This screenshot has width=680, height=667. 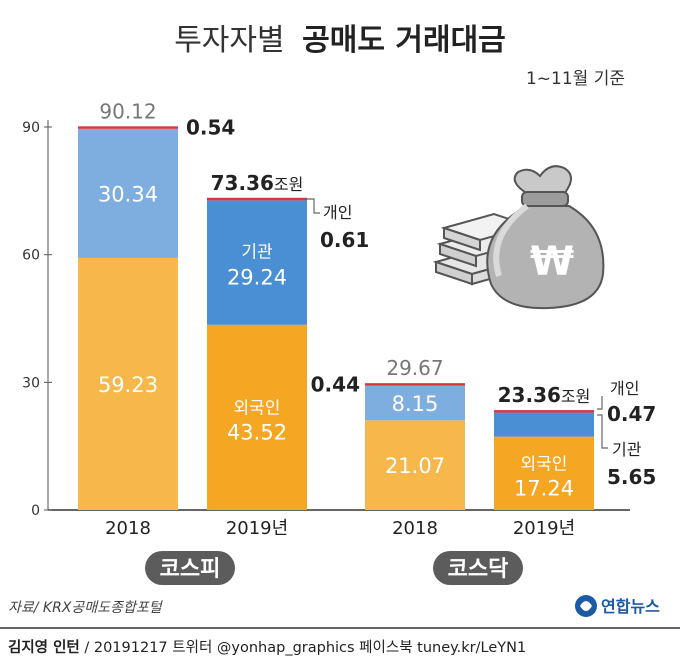 I want to click on series-label-kosdaq-foreign: 외국인, so click(x=544, y=464).